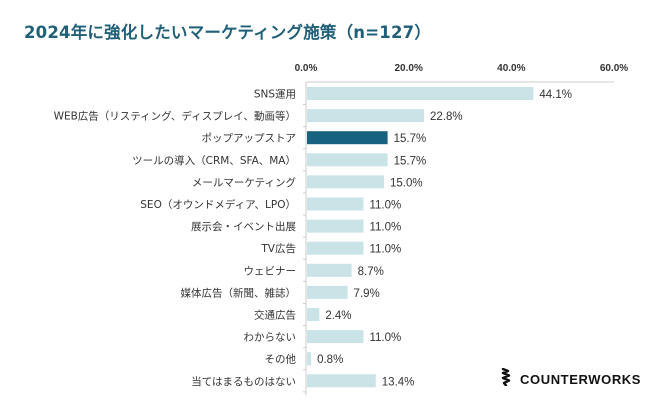 The width and height of the screenshot is (650, 408). What do you see at coordinates (214, 160) in the screenshot?
I see `category-label: ツールの導入（CRM、SFA、MA）` at bounding box center [214, 160].